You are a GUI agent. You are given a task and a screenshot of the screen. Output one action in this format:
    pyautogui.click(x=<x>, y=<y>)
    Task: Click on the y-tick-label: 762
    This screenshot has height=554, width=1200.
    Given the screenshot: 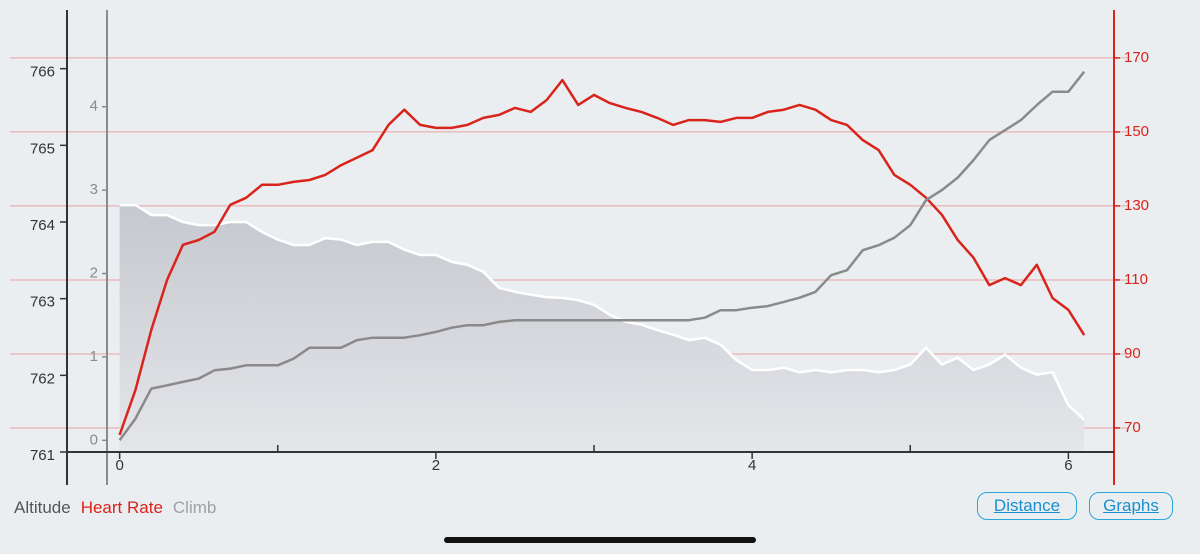 What is the action you would take?
    pyautogui.click(x=42, y=378)
    